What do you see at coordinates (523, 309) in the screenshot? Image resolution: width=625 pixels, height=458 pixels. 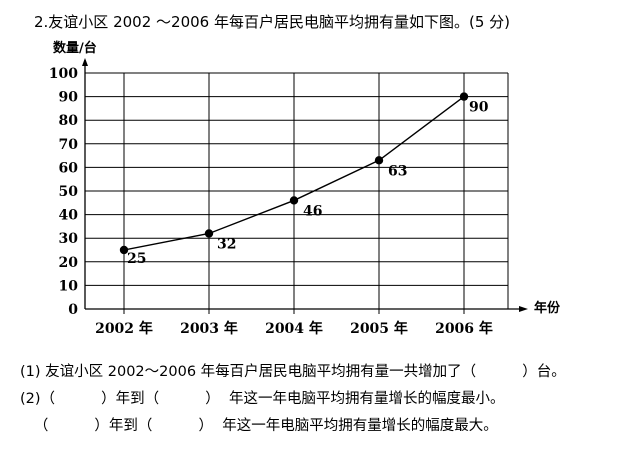 I see `x-axis-arrow` at bounding box center [523, 309].